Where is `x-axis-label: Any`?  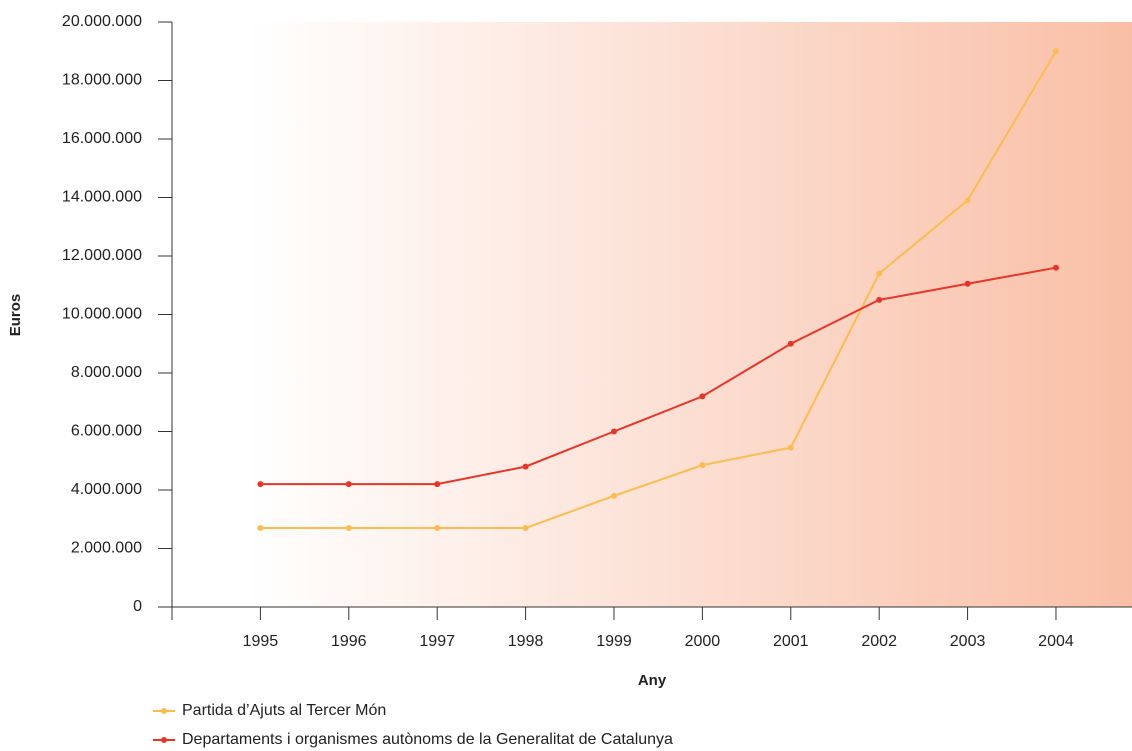
x-axis-label: Any is located at coordinates (652, 680).